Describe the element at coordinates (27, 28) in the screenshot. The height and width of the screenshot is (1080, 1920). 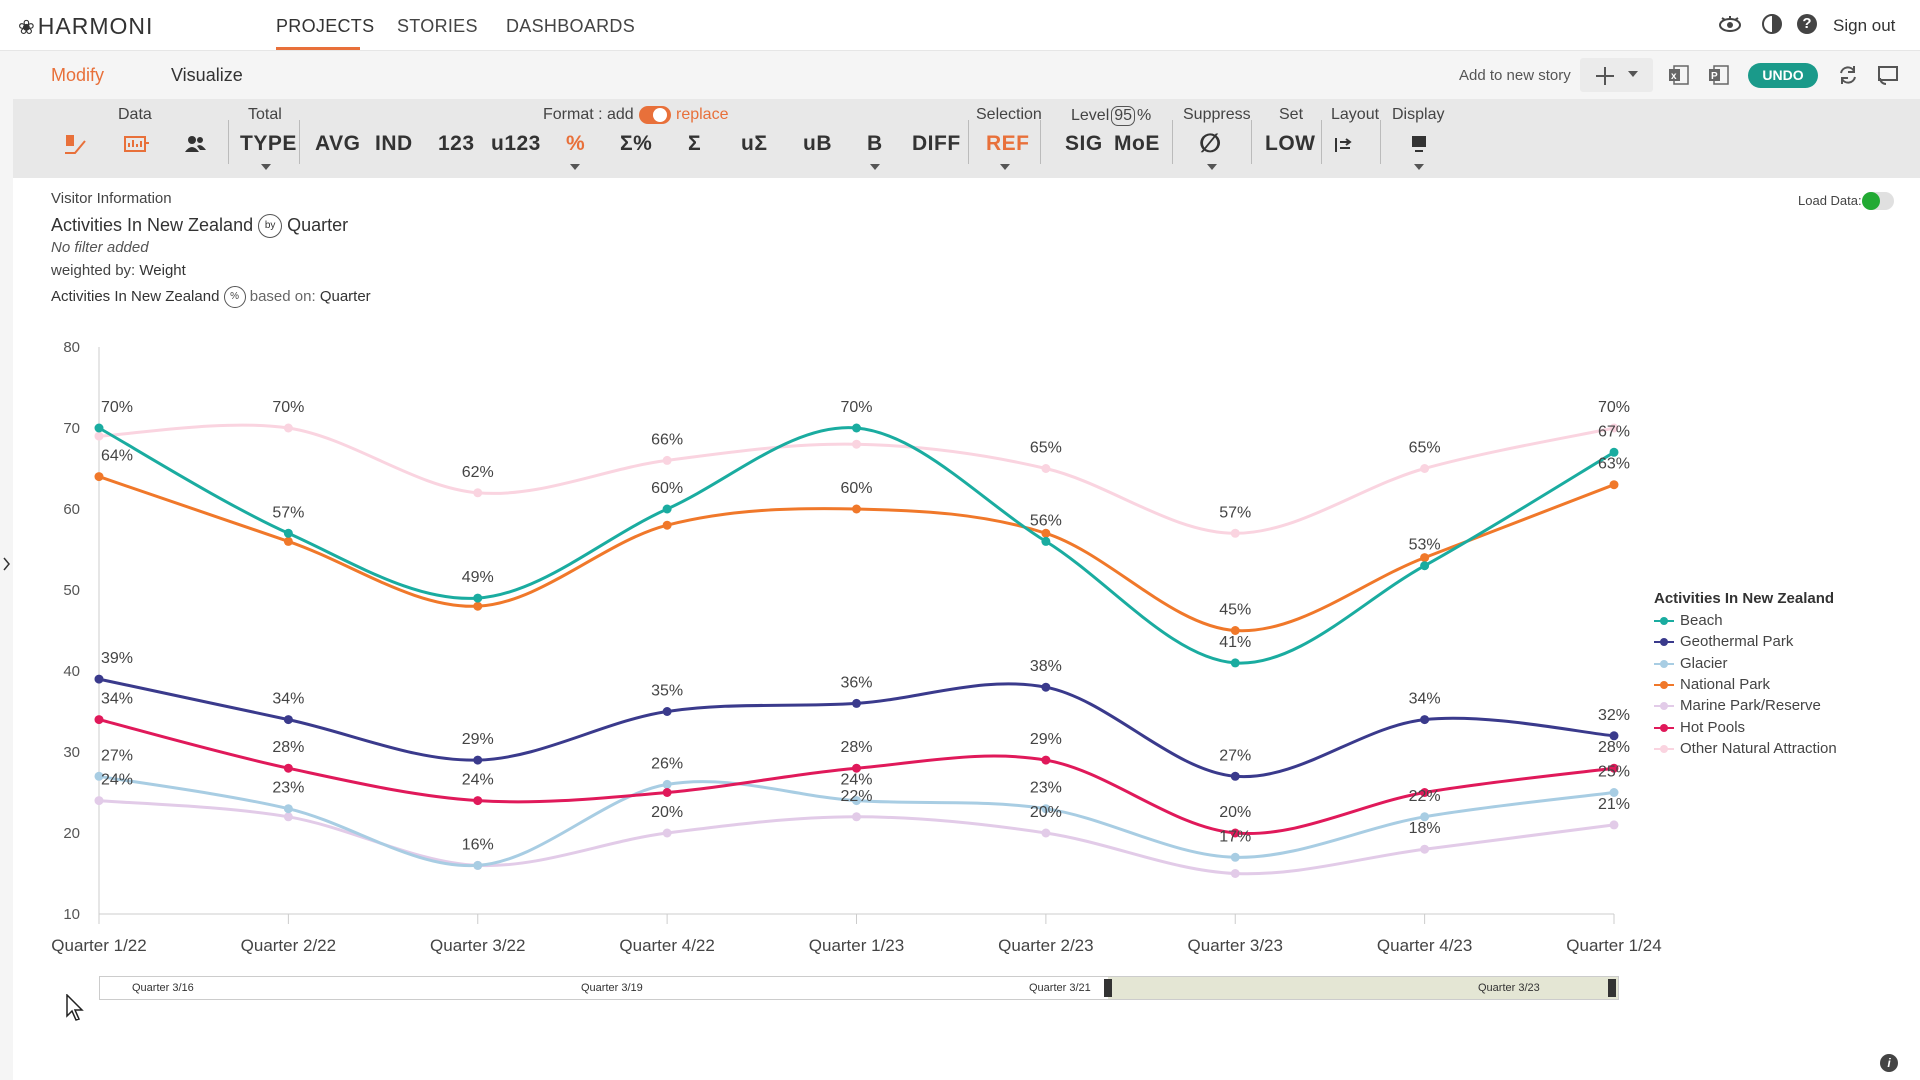
I see `logo-mark-icon: ❀` at that location.